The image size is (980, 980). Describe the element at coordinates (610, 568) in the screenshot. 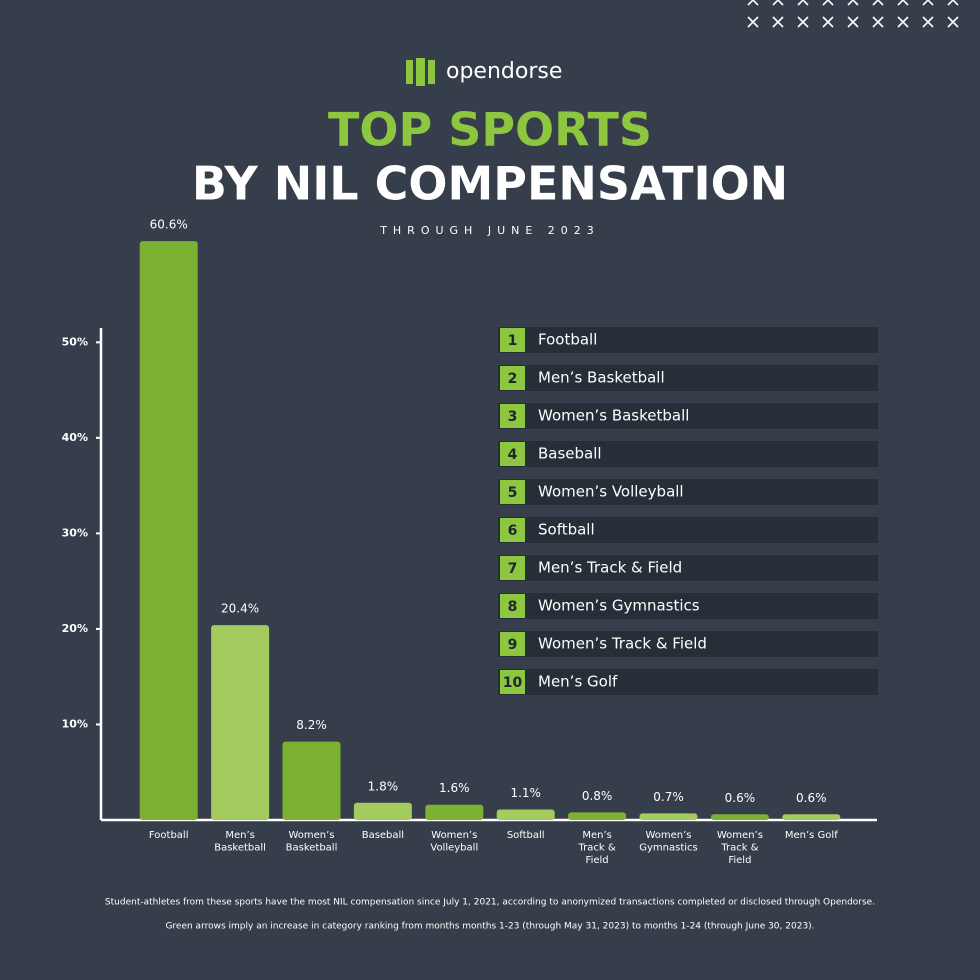

I see `rank-name: Men’s Track & Field` at that location.